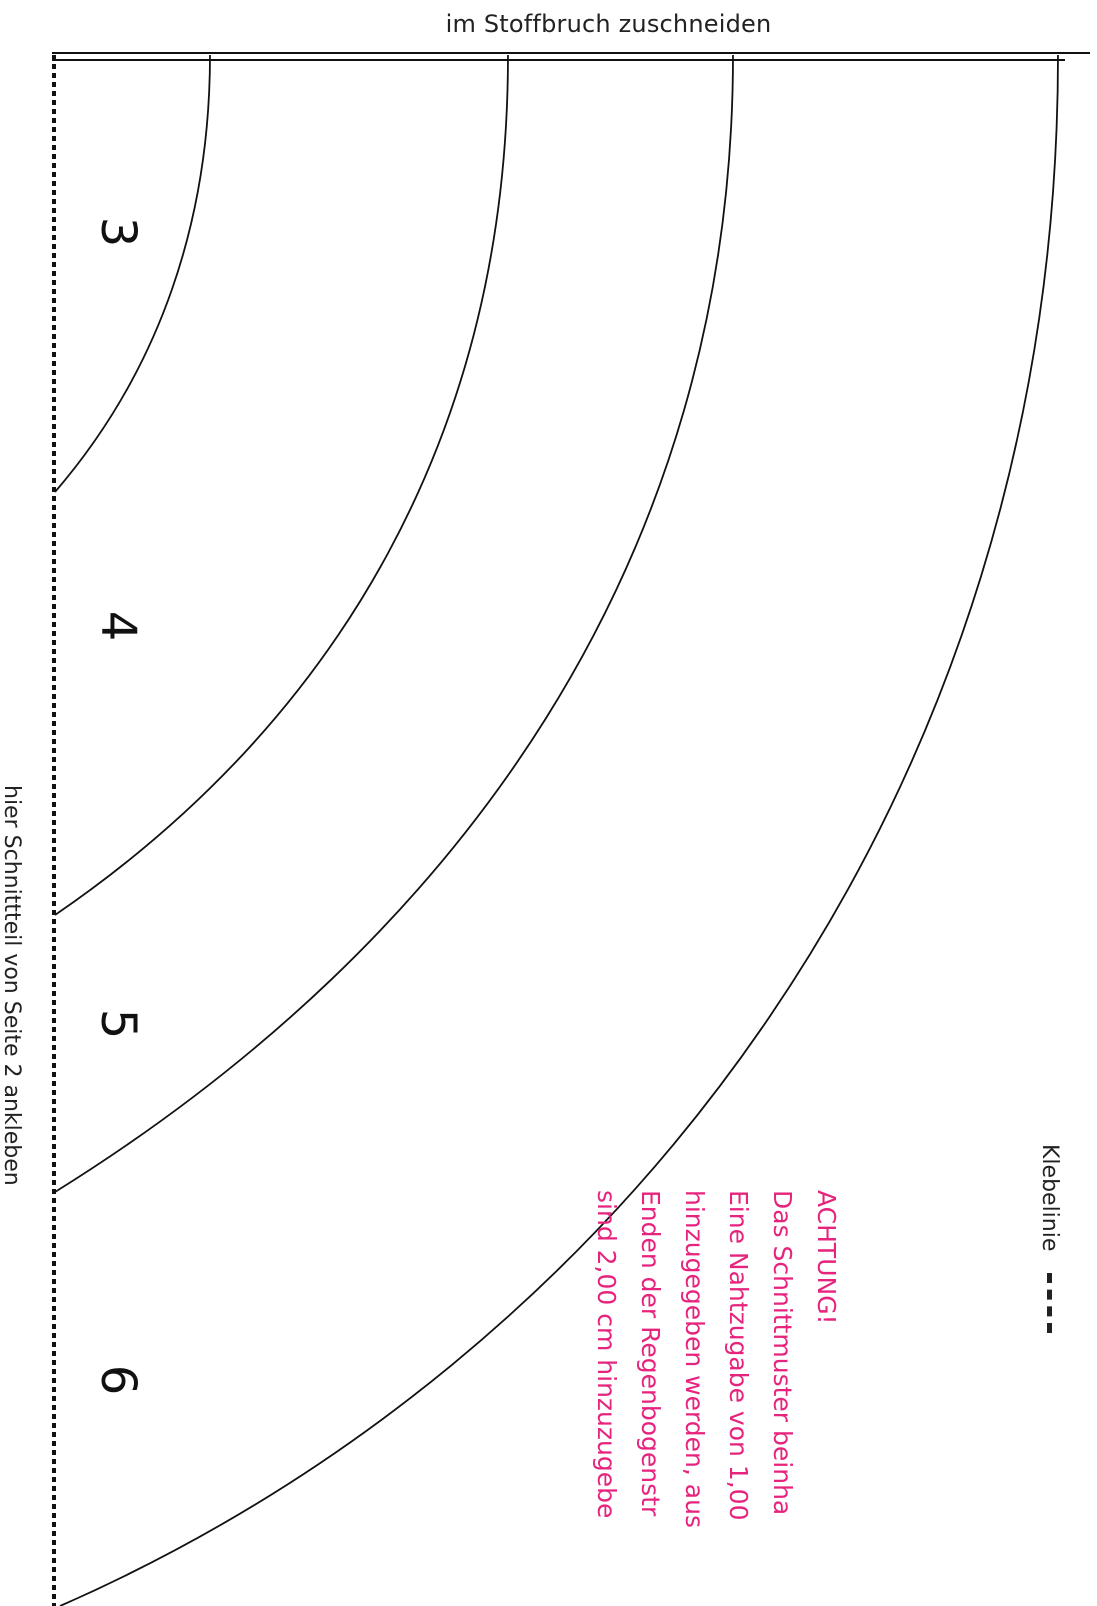  What do you see at coordinates (1049, 1303) in the screenshot?
I see `glue-legend-dash` at bounding box center [1049, 1303].